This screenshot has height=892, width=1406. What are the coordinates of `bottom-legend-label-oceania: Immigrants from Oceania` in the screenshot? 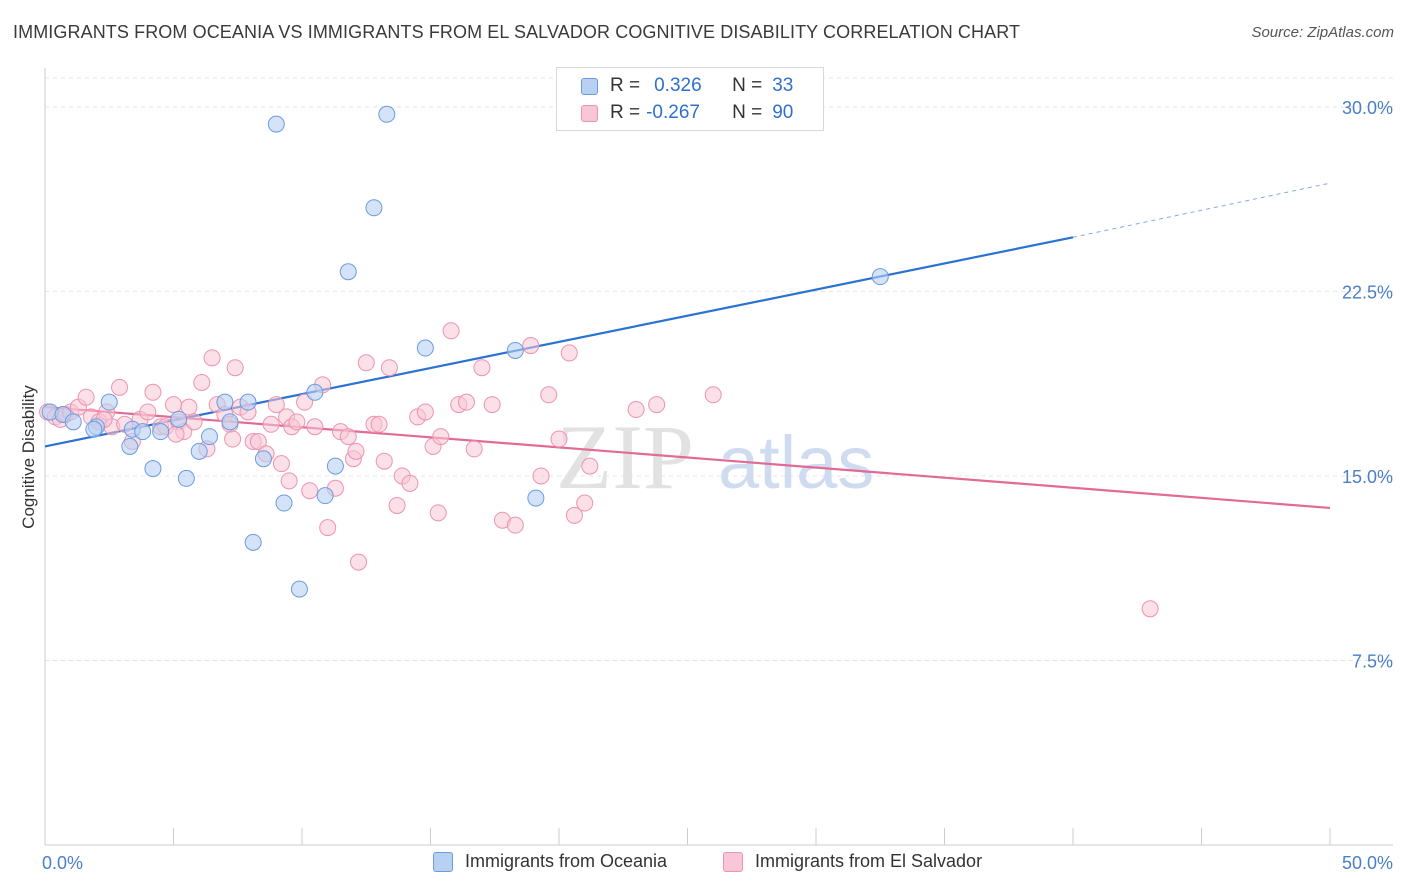 It's located at (566, 861).